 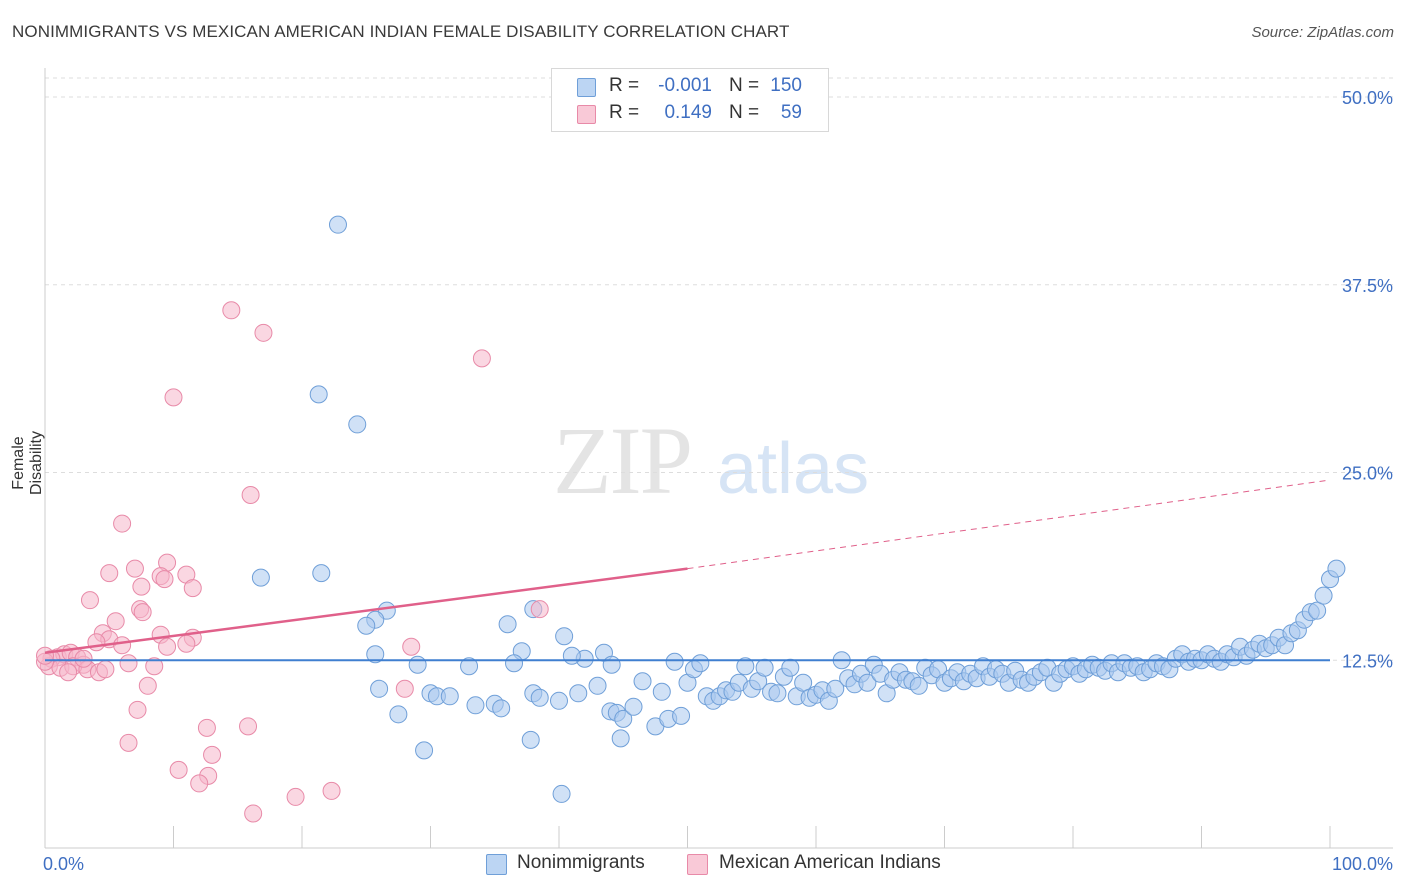 What do you see at coordinates (1362, 864) in the screenshot?
I see `x-tick-label-max: 100.0%` at bounding box center [1362, 864].